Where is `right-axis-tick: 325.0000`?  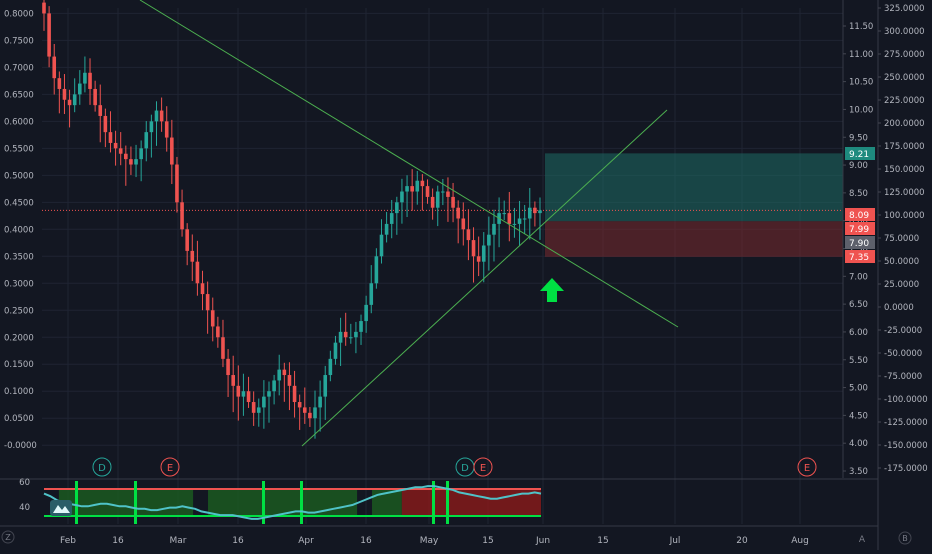
right-axis-tick: 325.0000 is located at coordinates (904, 9).